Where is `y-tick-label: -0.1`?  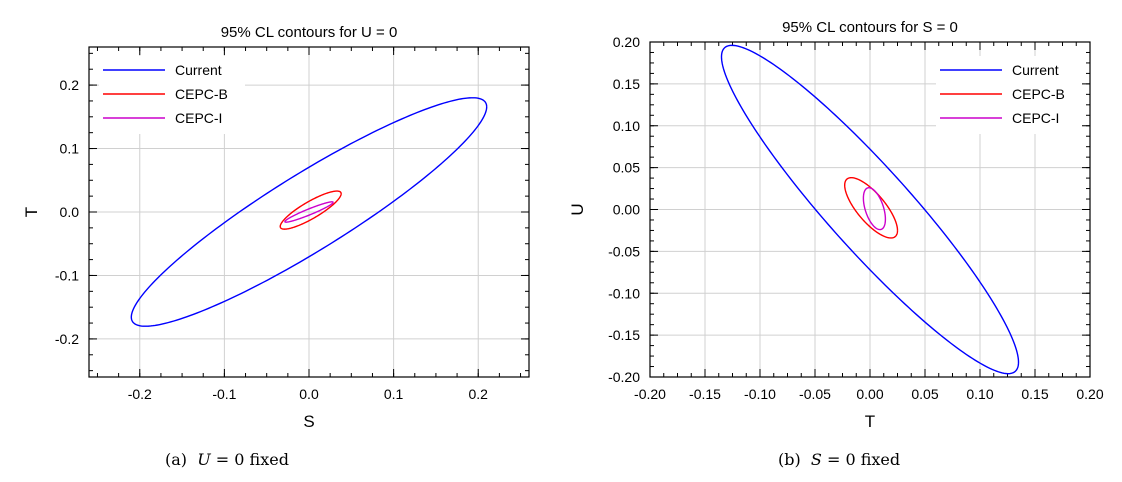
y-tick-label: -0.1 is located at coordinates (67, 275).